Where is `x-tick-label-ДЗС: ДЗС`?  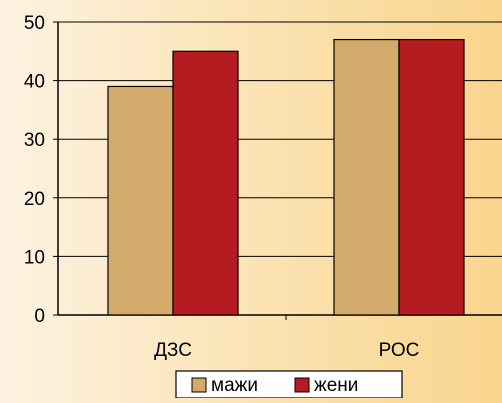
x-tick-label-ДЗС: ДЗС is located at coordinates (173, 350).